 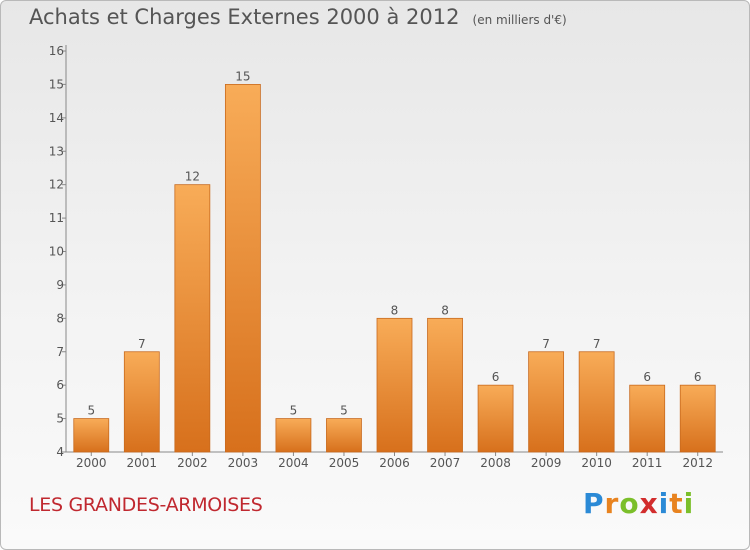 I want to click on logo-letter: t, so click(x=676, y=503).